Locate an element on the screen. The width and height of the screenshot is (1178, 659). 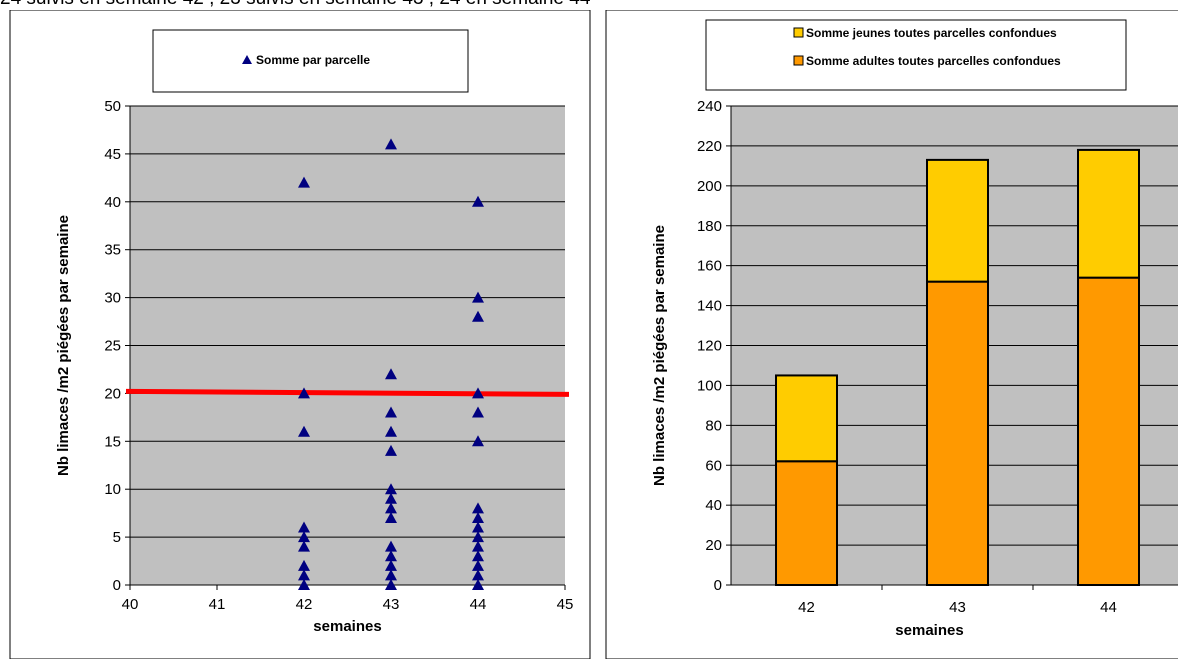
y-tick-label: 200 is located at coordinates (709, 186).